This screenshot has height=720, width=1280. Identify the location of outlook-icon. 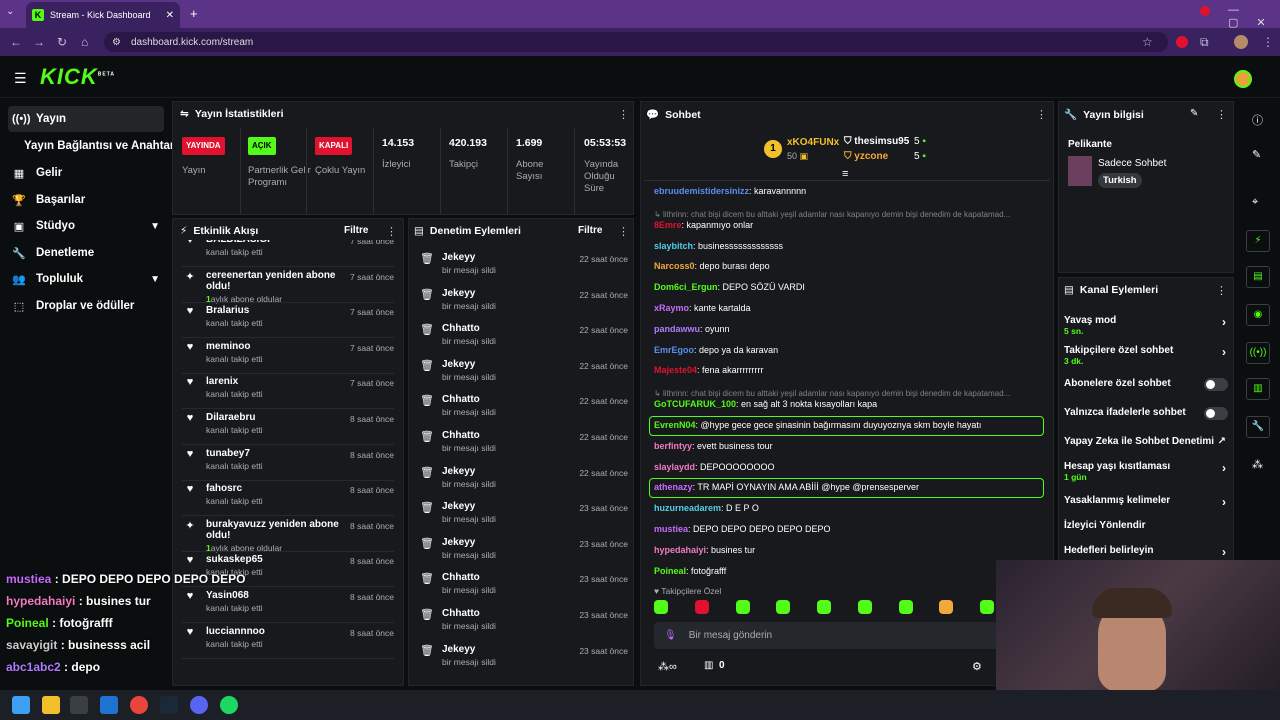
(109, 705).